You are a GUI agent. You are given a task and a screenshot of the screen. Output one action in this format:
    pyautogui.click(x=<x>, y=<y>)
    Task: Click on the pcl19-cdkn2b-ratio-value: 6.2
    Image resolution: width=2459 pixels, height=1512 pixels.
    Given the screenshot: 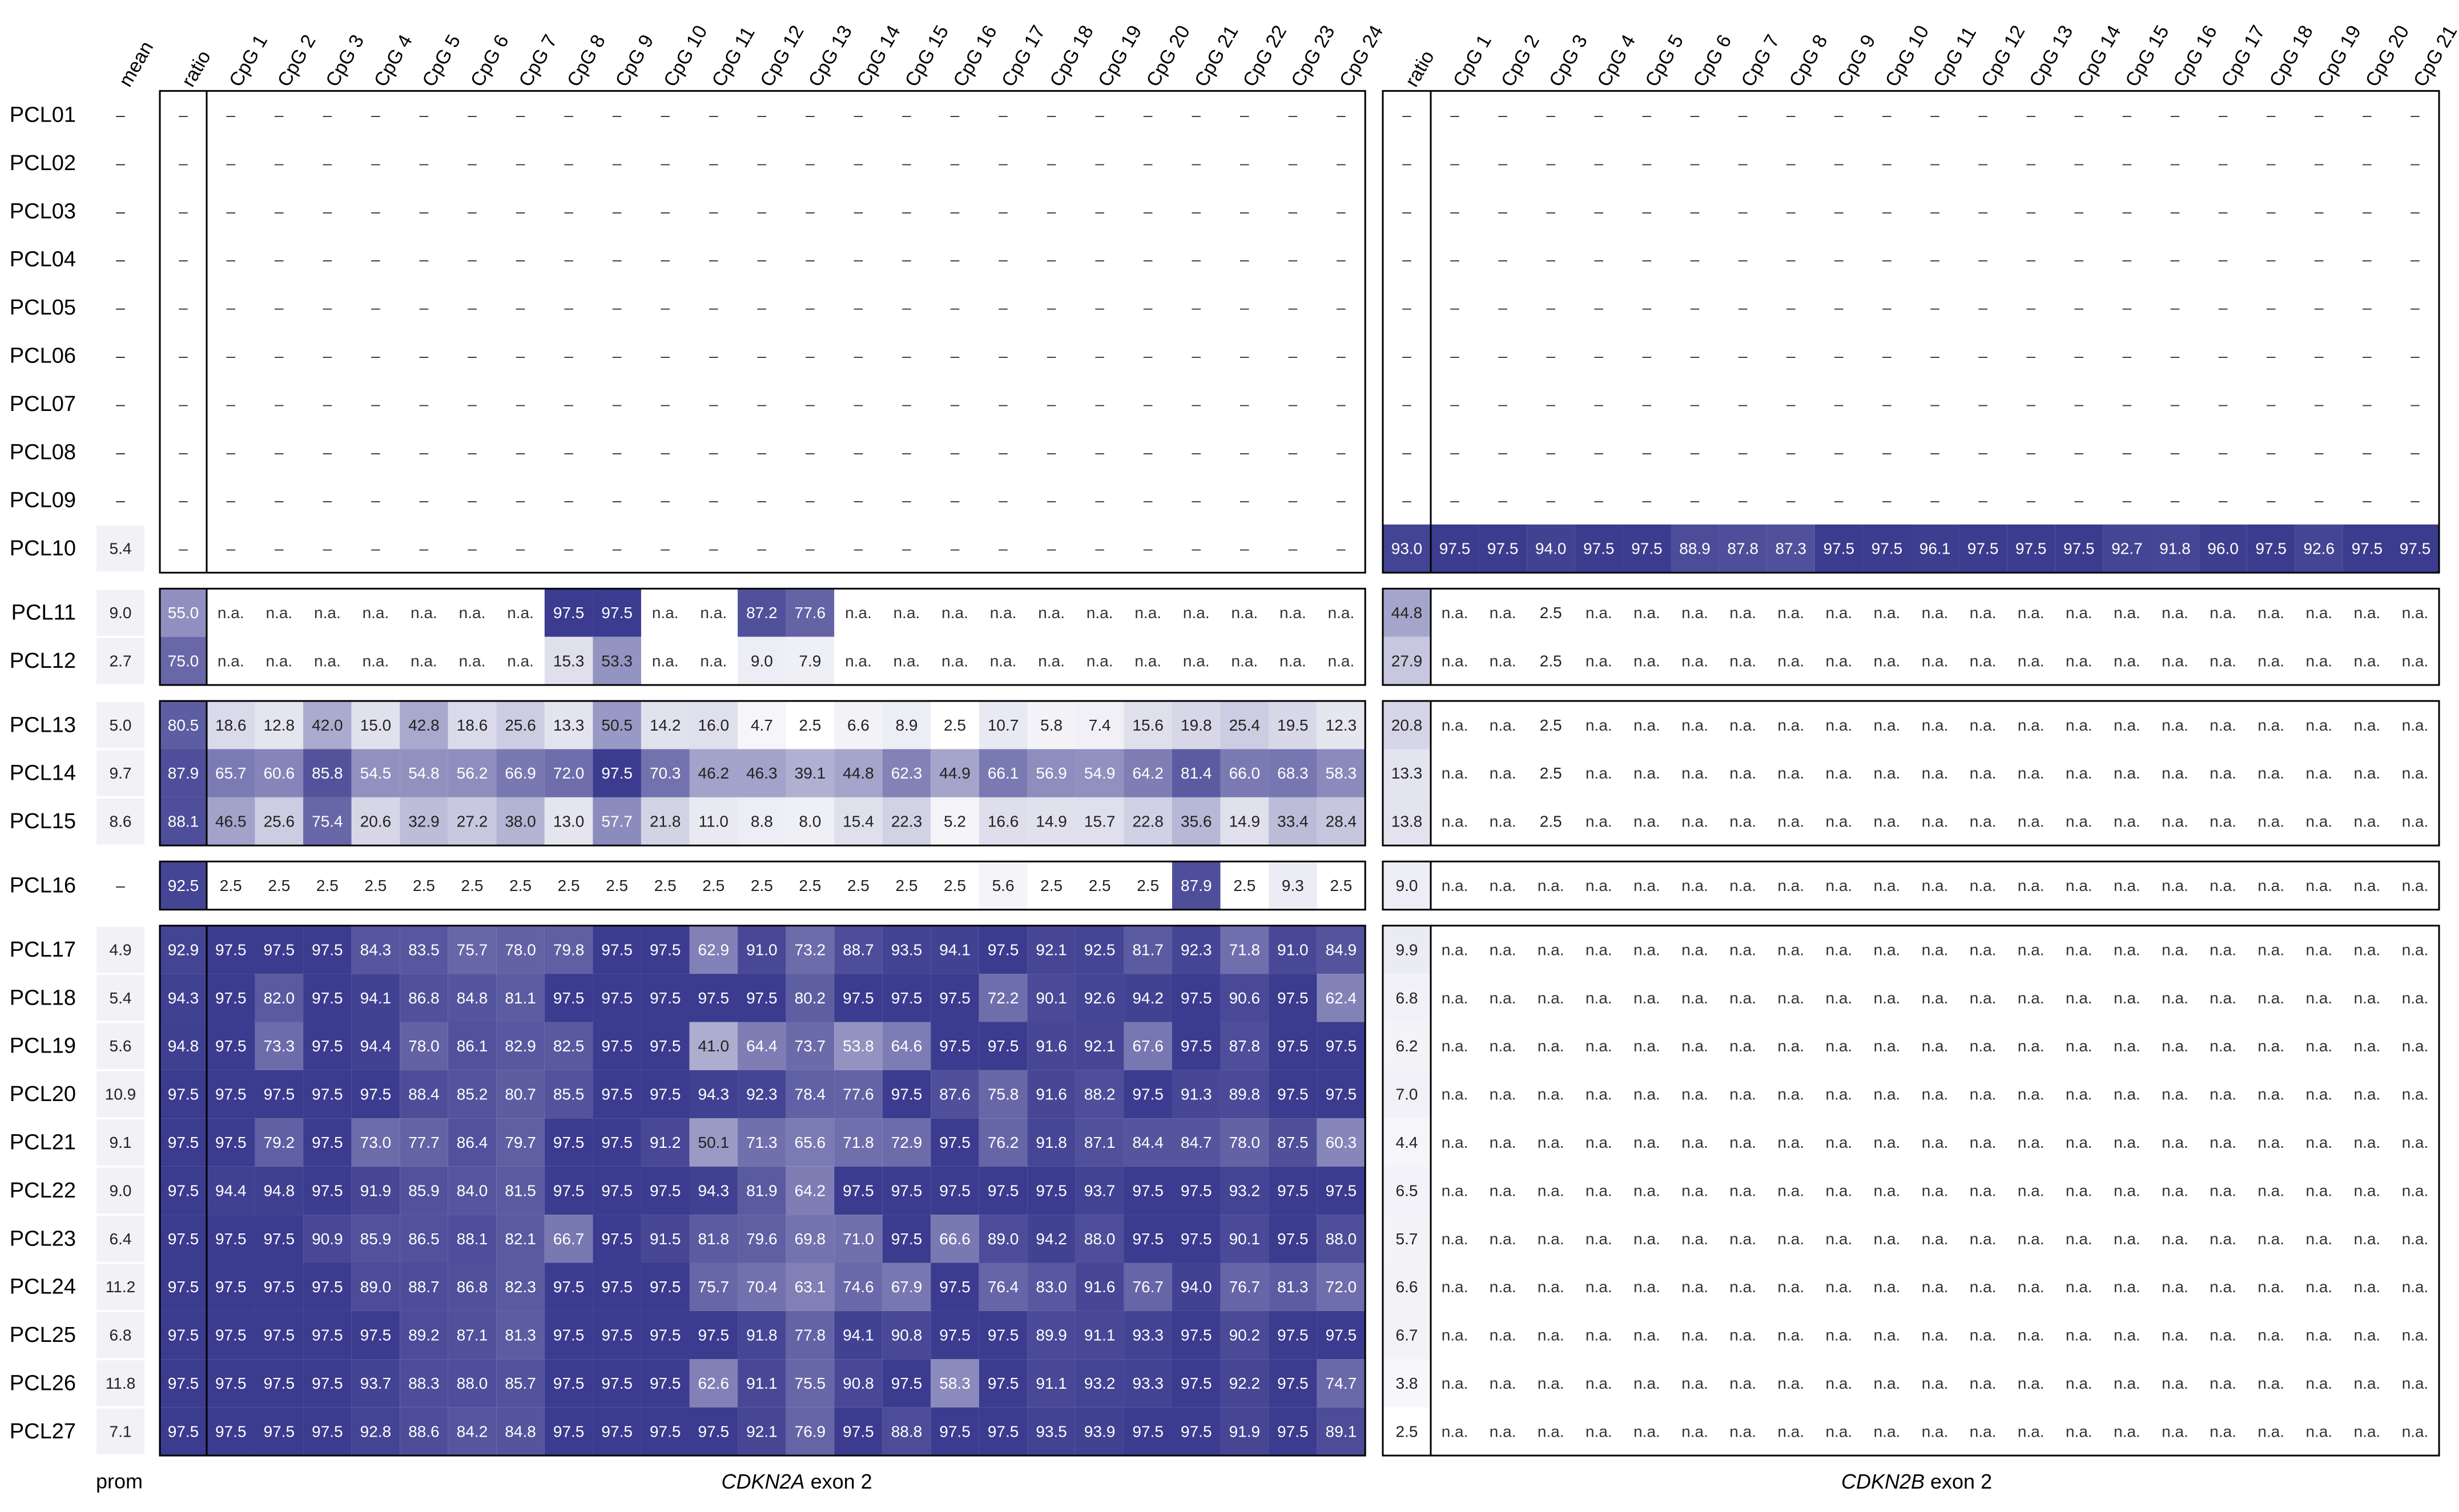 What is the action you would take?
    pyautogui.click(x=1407, y=1046)
    